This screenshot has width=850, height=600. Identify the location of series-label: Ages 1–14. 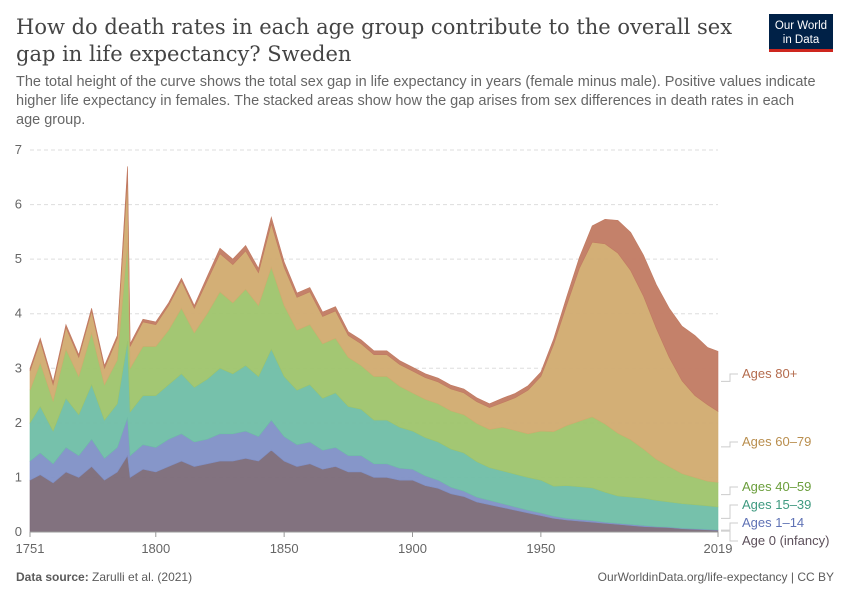
(773, 522).